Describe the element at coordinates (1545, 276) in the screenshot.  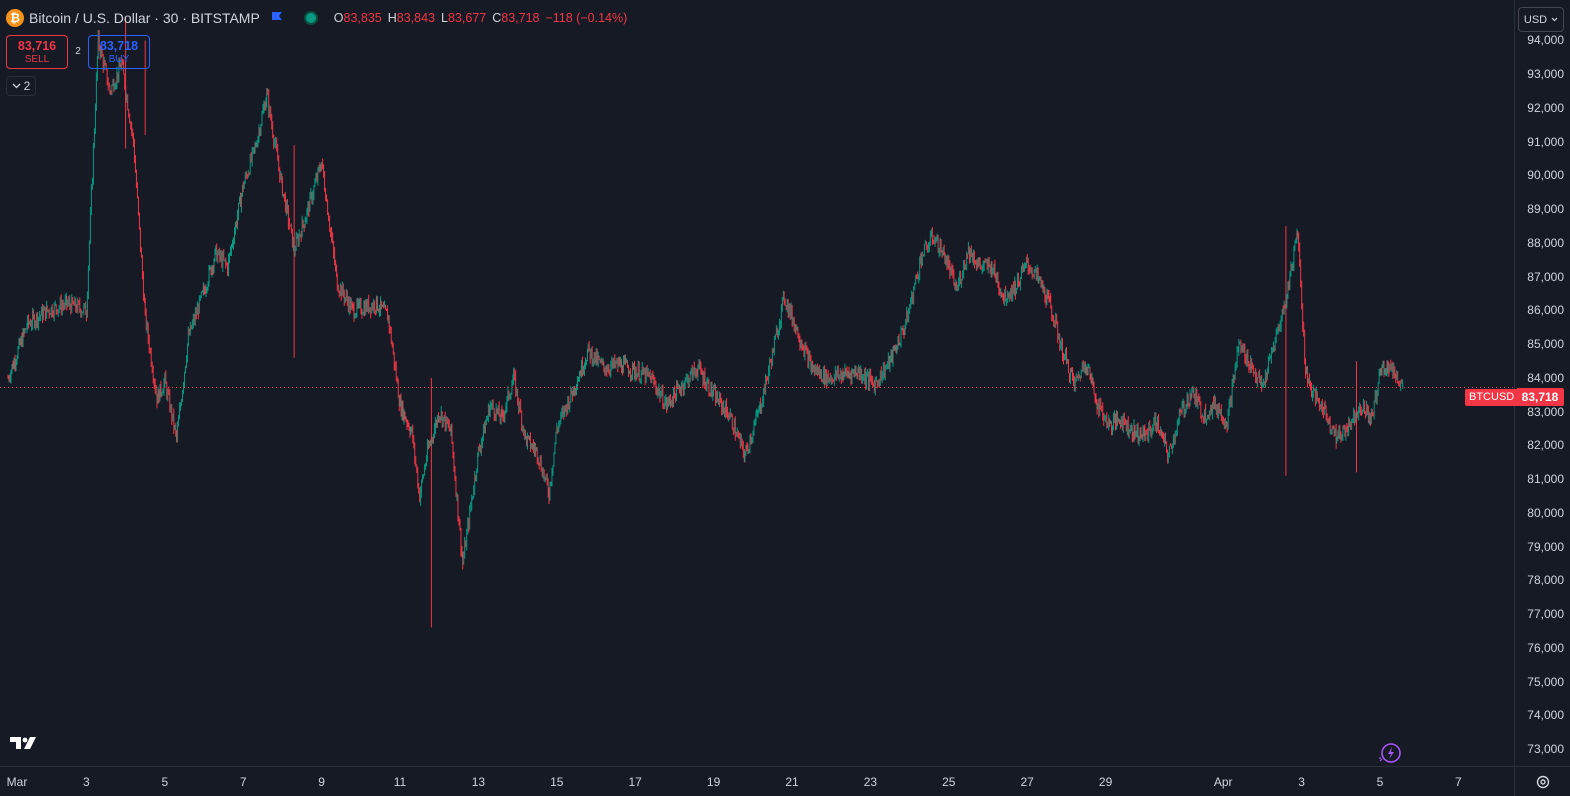
I see `price-tick-label: 87,000` at that location.